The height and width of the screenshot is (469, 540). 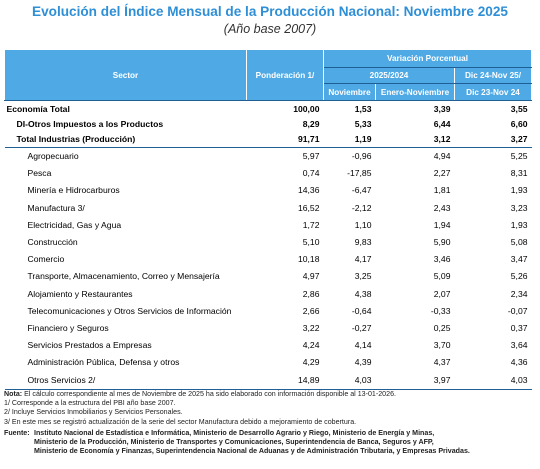 What do you see at coordinates (361, 328) in the screenshot?
I see `row-noviembre: -0,27` at bounding box center [361, 328].